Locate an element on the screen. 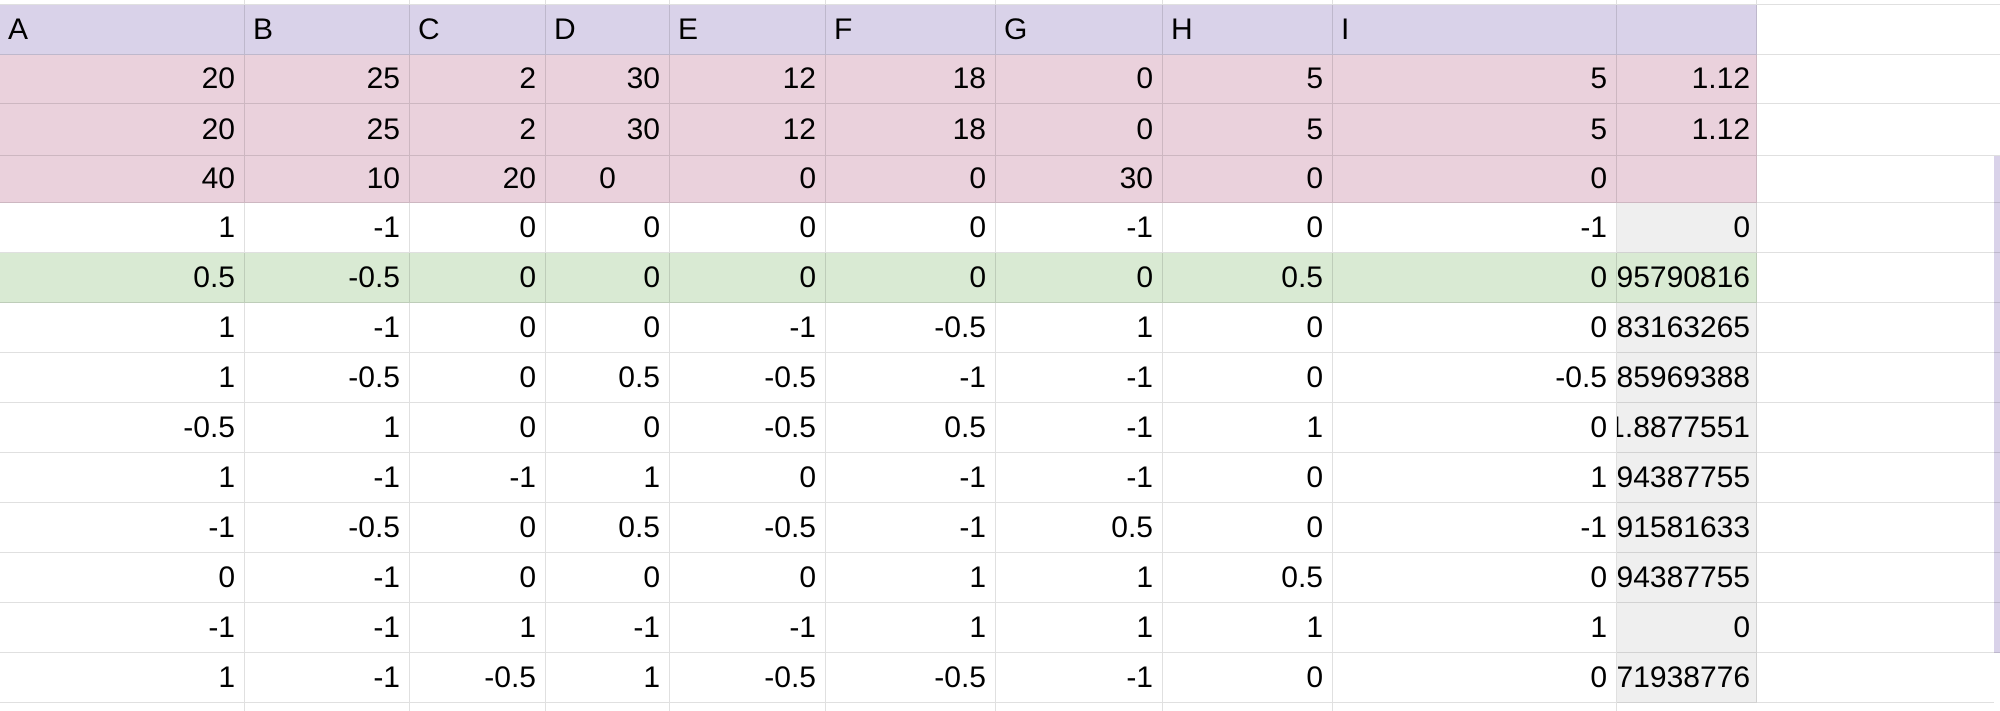 The image size is (2000, 711). cell-2-H: 0.5 is located at coordinates (1248, 278).